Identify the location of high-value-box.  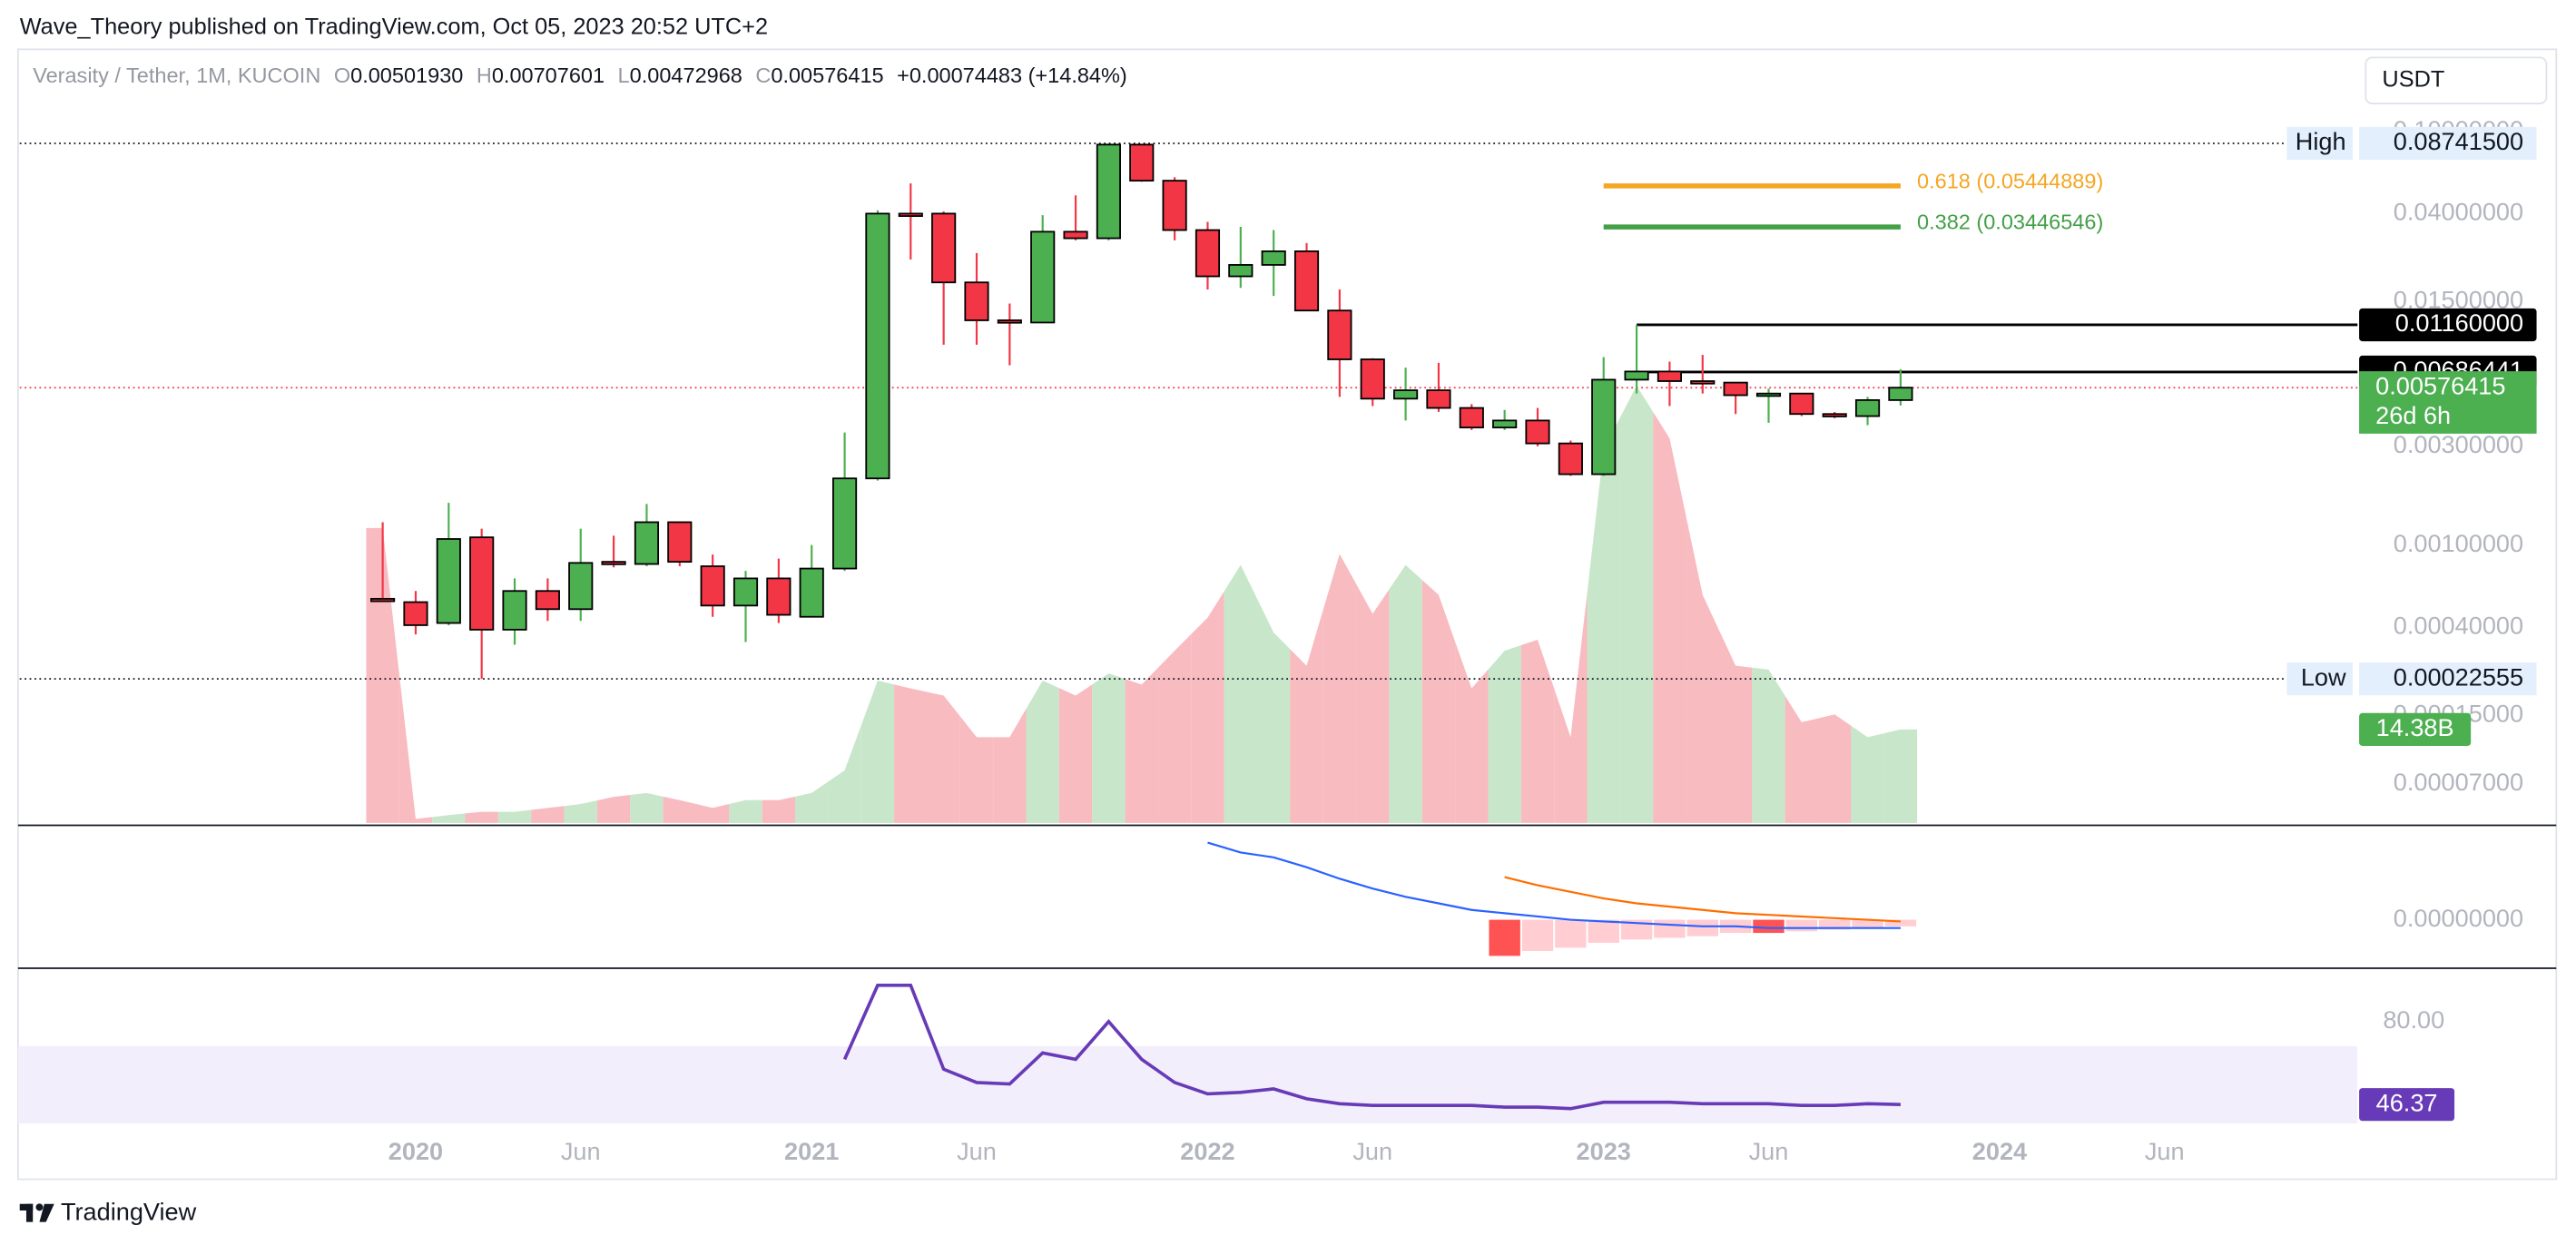
(2448, 143).